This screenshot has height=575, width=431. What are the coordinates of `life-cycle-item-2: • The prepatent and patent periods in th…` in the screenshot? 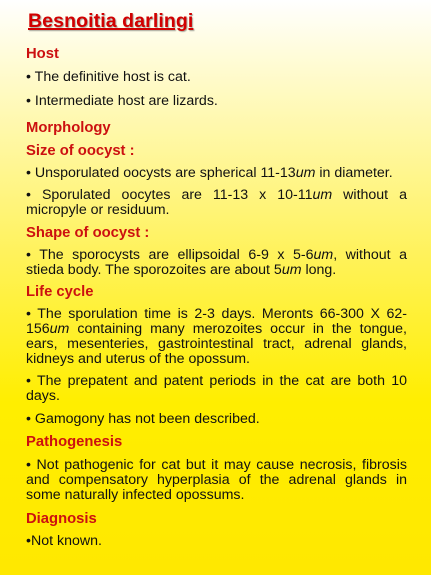 It's located at (216, 388).